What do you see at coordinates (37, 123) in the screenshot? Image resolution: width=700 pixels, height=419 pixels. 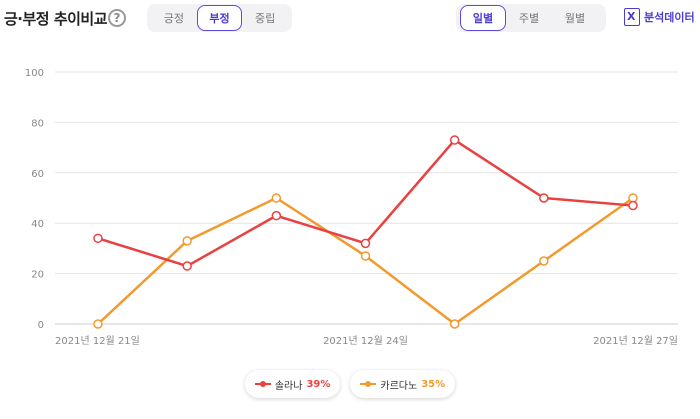 I see `y-tick-label: 80` at bounding box center [37, 123].